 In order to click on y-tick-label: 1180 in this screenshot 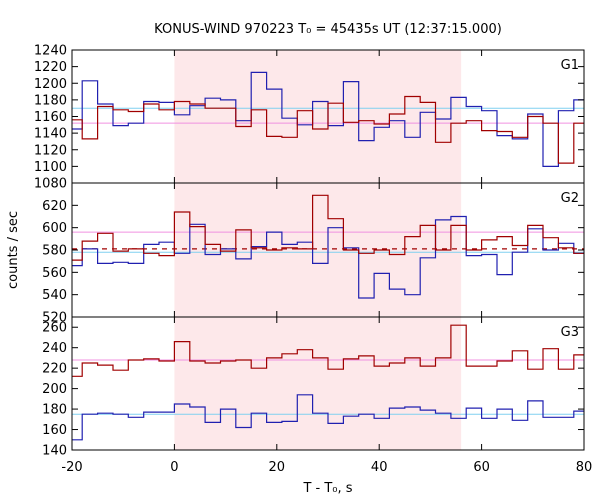, I will do `click(50, 100)`.